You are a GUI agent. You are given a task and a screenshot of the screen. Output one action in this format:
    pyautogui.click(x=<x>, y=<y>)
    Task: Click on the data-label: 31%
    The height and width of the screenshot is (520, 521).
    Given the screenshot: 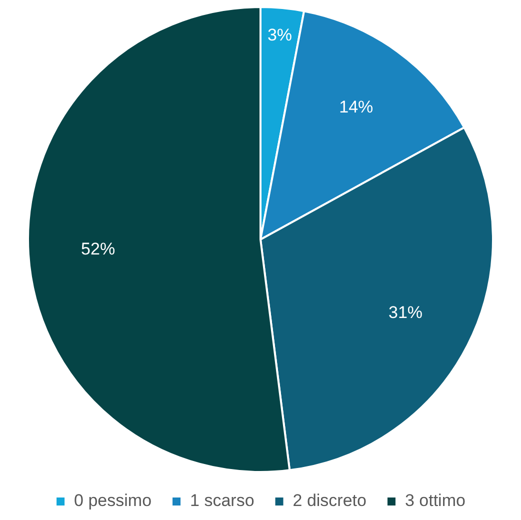 What is the action you would take?
    pyautogui.click(x=405, y=312)
    